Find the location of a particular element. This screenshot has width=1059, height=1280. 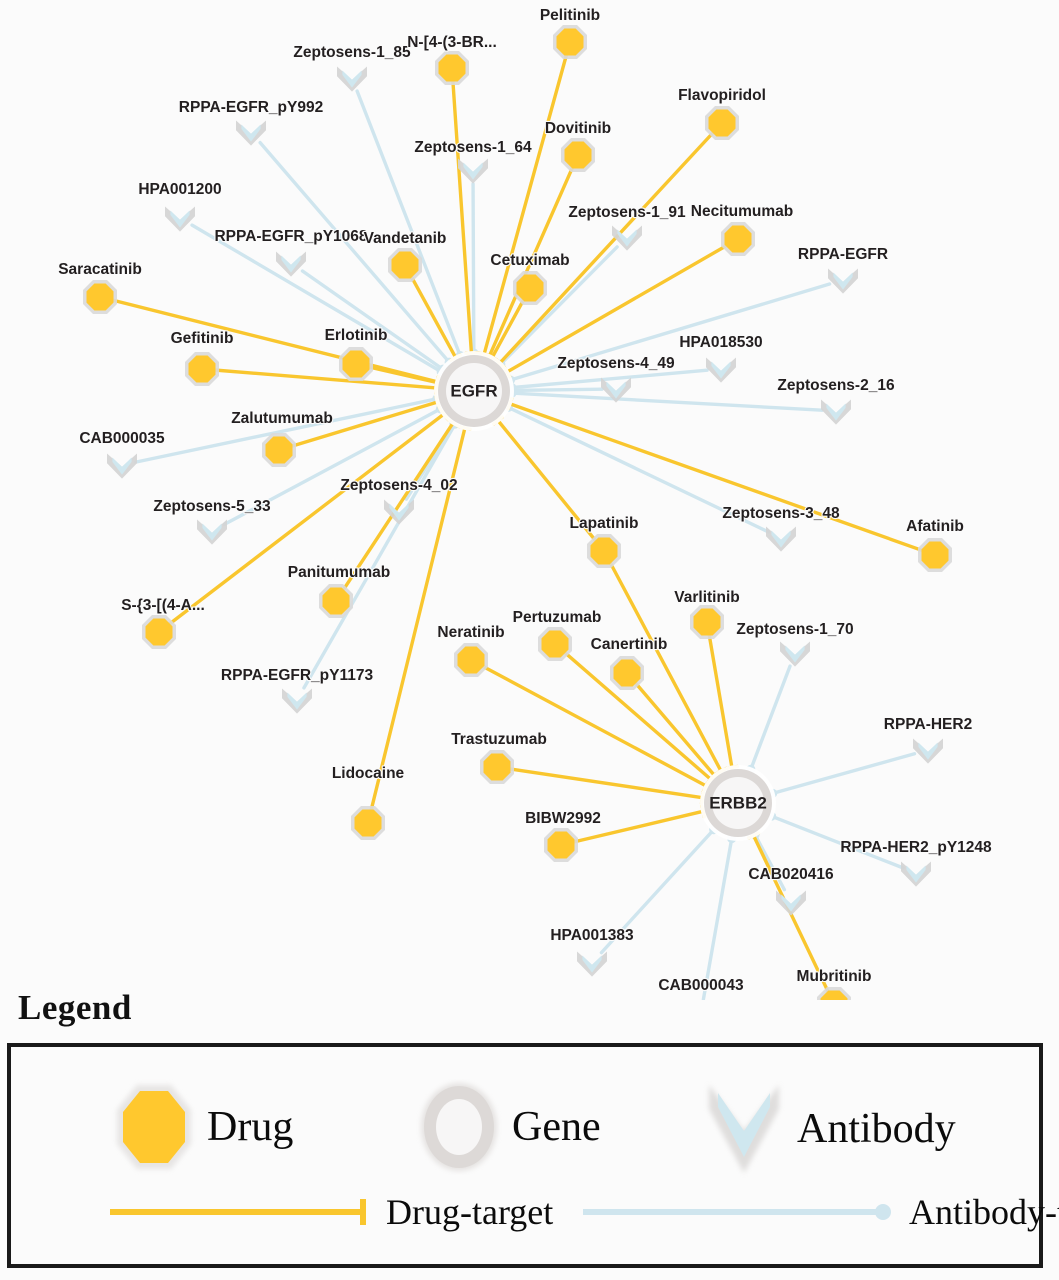

node-label: RPPA-EGFR is located at coordinates (843, 254).